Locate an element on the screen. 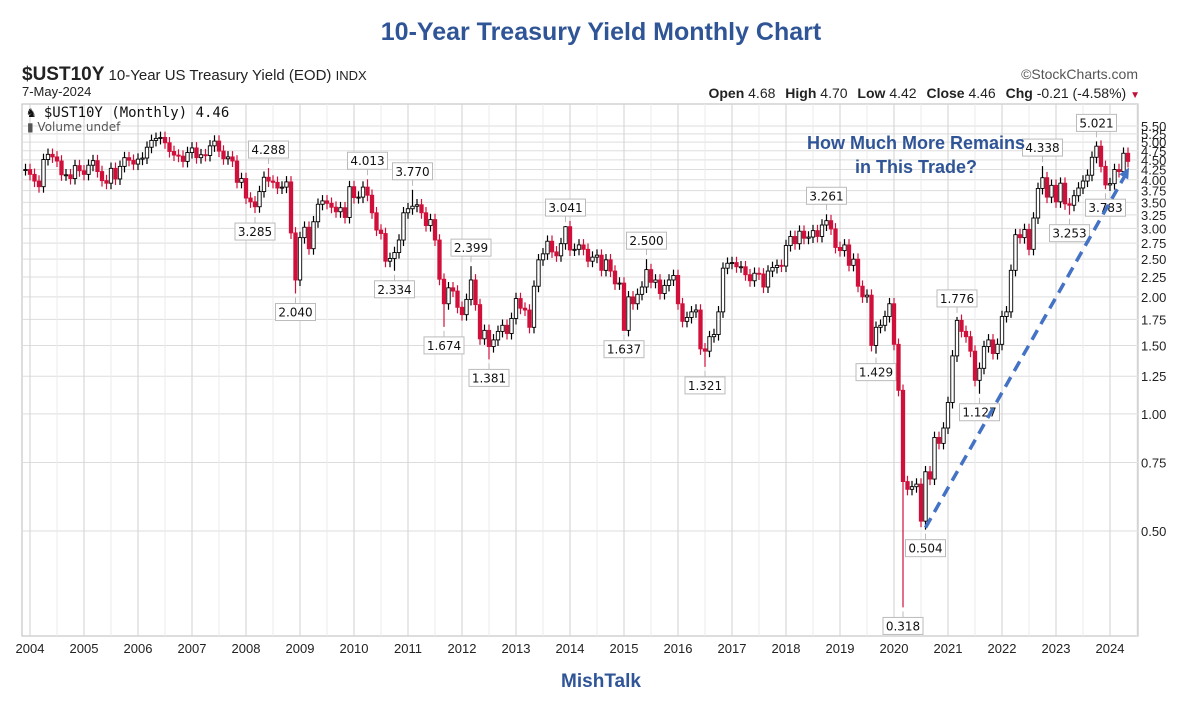 Image resolution: width=1202 pixels, height=720 pixels. x-tick-label: 2011 is located at coordinates (408, 648).